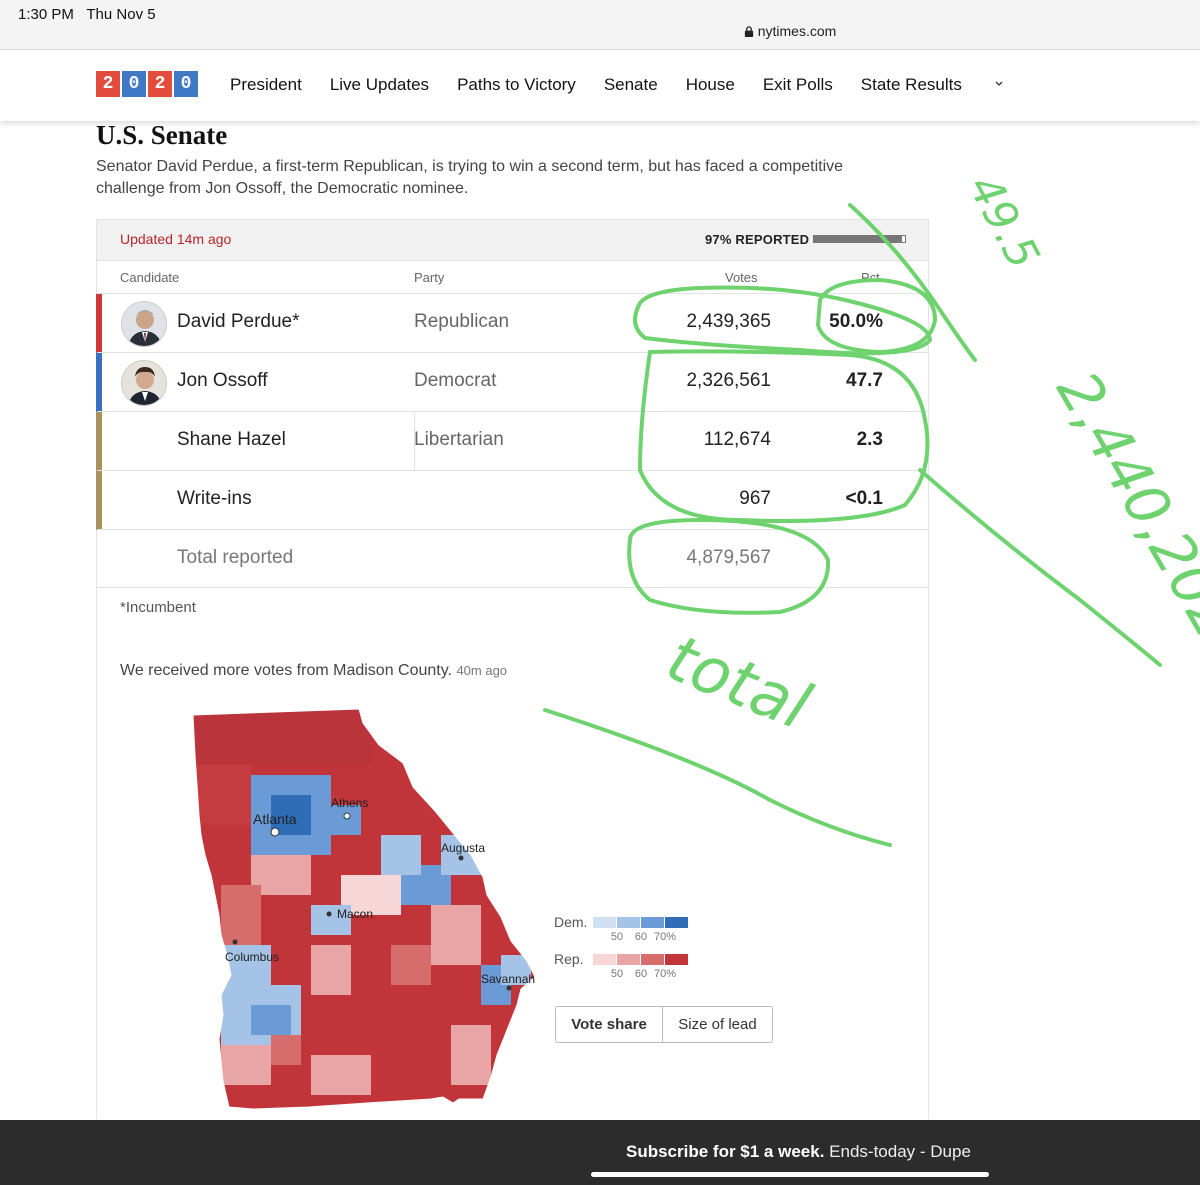  Describe the element at coordinates (728, 557) in the screenshot. I see `total-votes: 4,879,567` at that location.